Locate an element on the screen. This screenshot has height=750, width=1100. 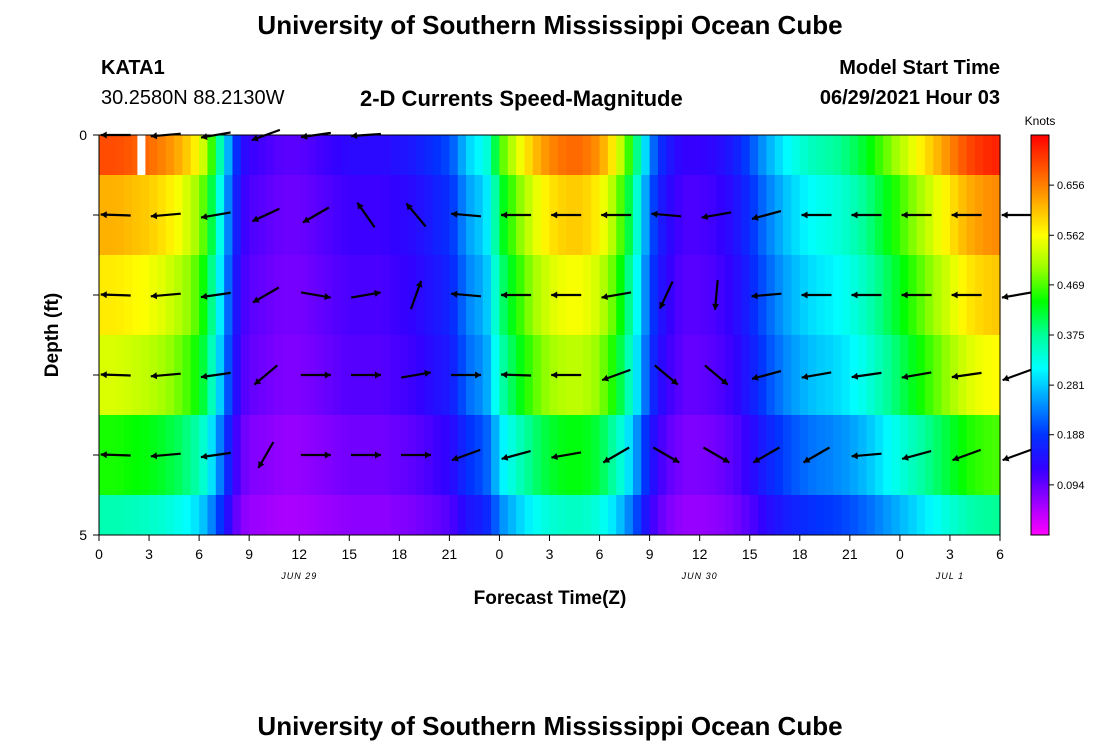
y-tick-label: 0 is located at coordinates (83, 135).